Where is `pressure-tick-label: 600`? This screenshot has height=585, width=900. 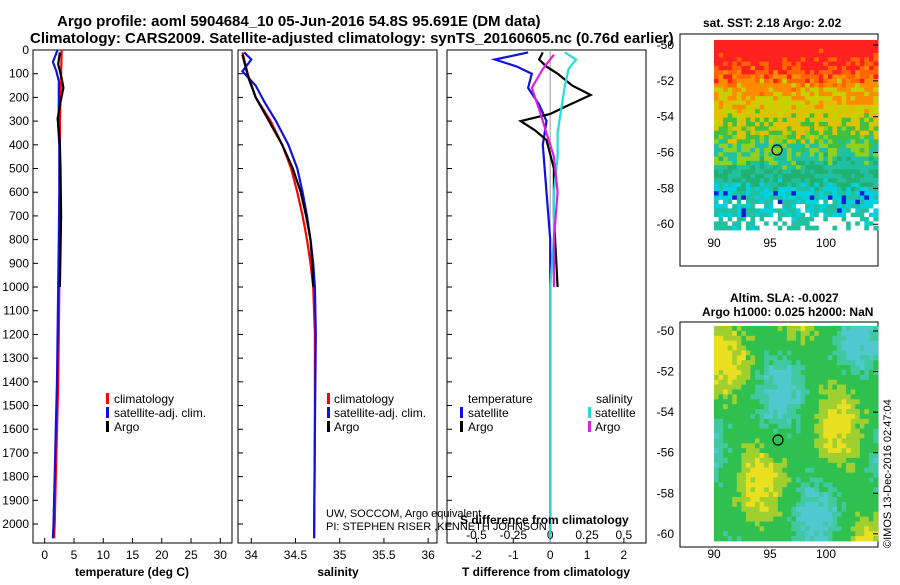 pressure-tick-label: 600 is located at coordinates (19, 192).